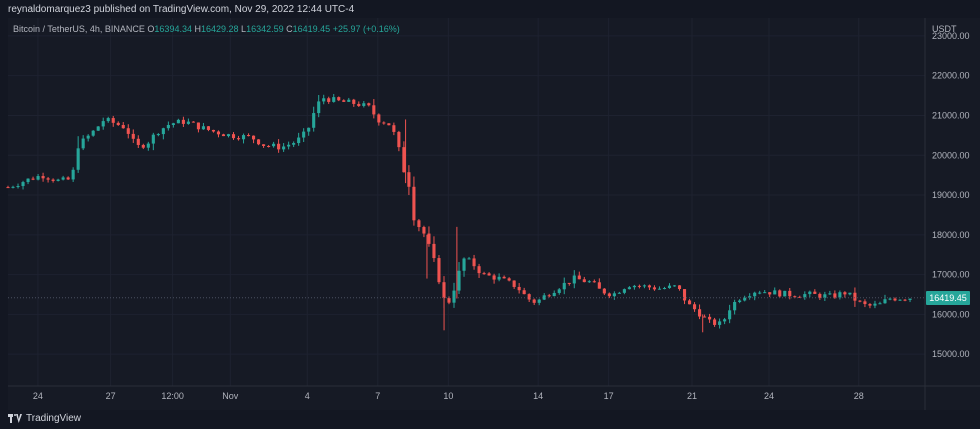  I want to click on change-value: +25.97 (+0.16%), so click(366, 29).